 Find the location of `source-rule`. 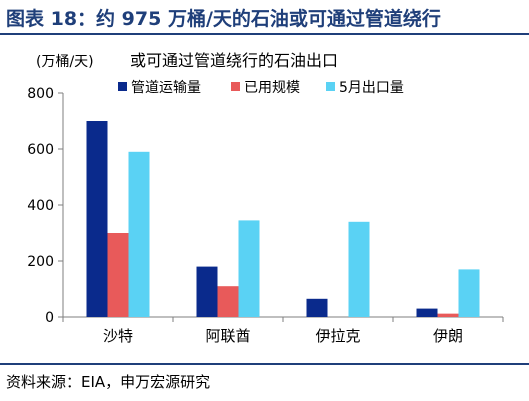

source-rule is located at coordinates (264, 364).